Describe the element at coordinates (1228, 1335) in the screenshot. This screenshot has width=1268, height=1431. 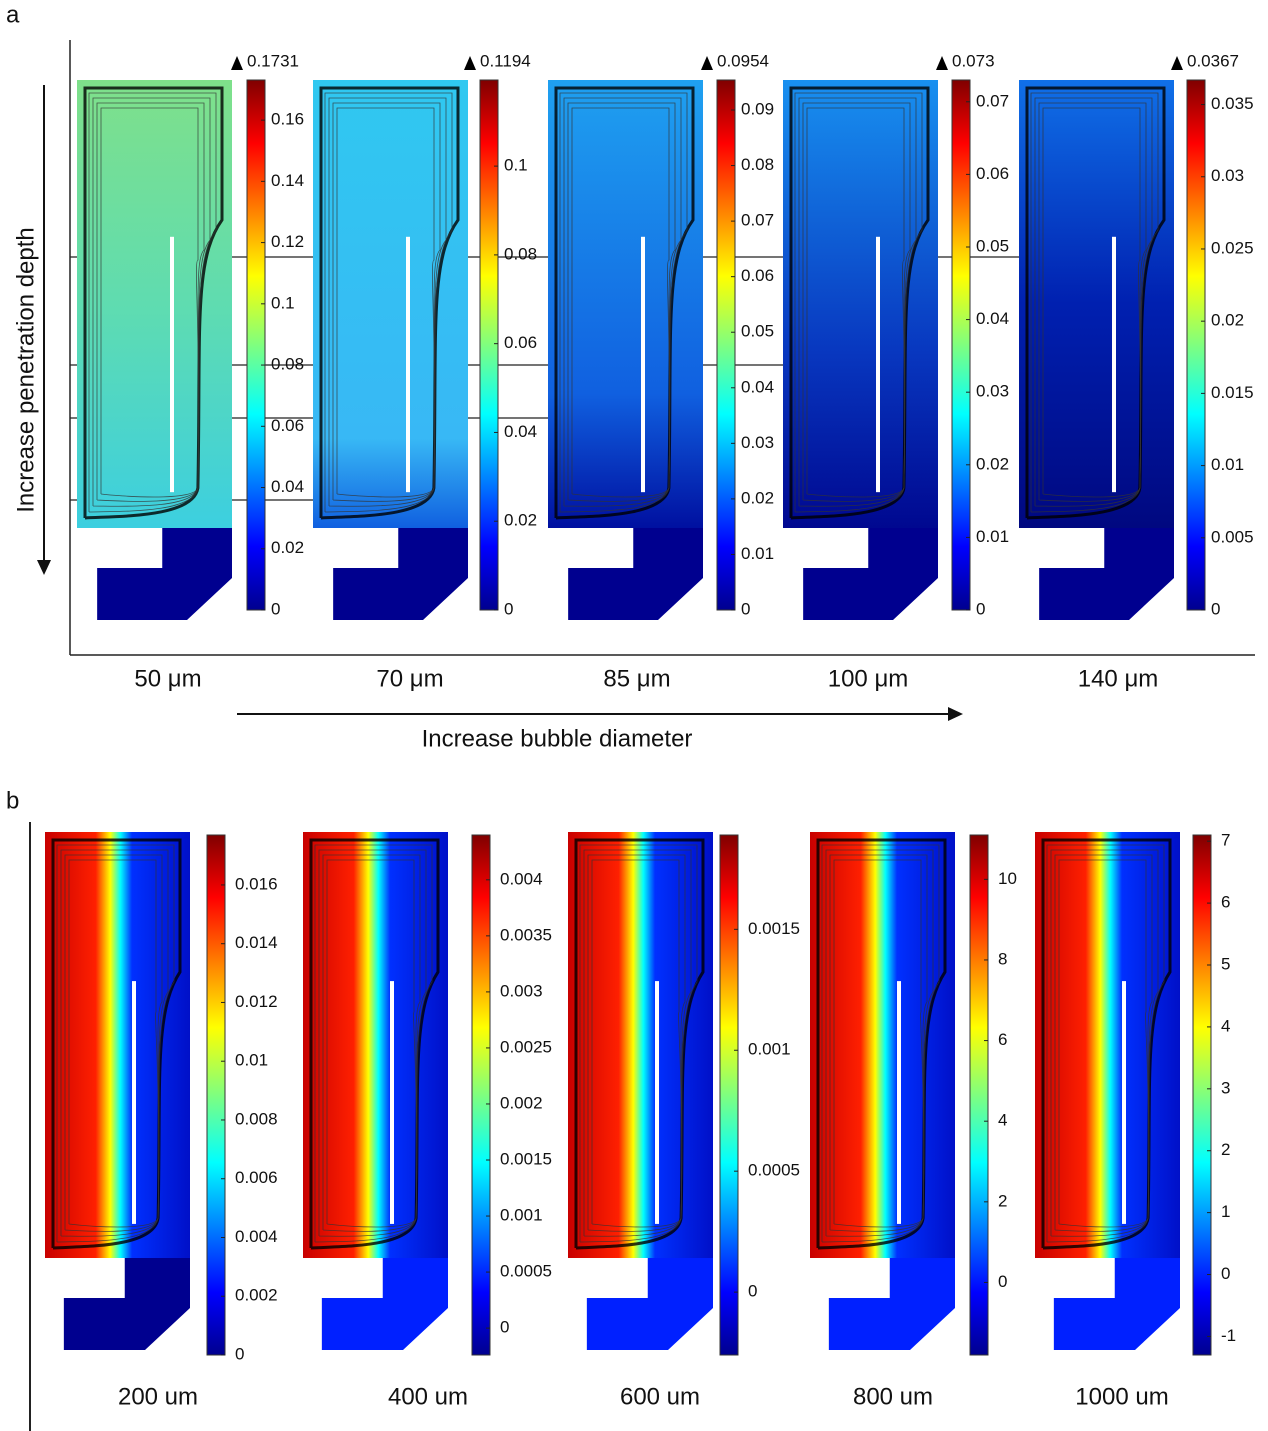
I see `colorbar-tick-label: -1` at that location.